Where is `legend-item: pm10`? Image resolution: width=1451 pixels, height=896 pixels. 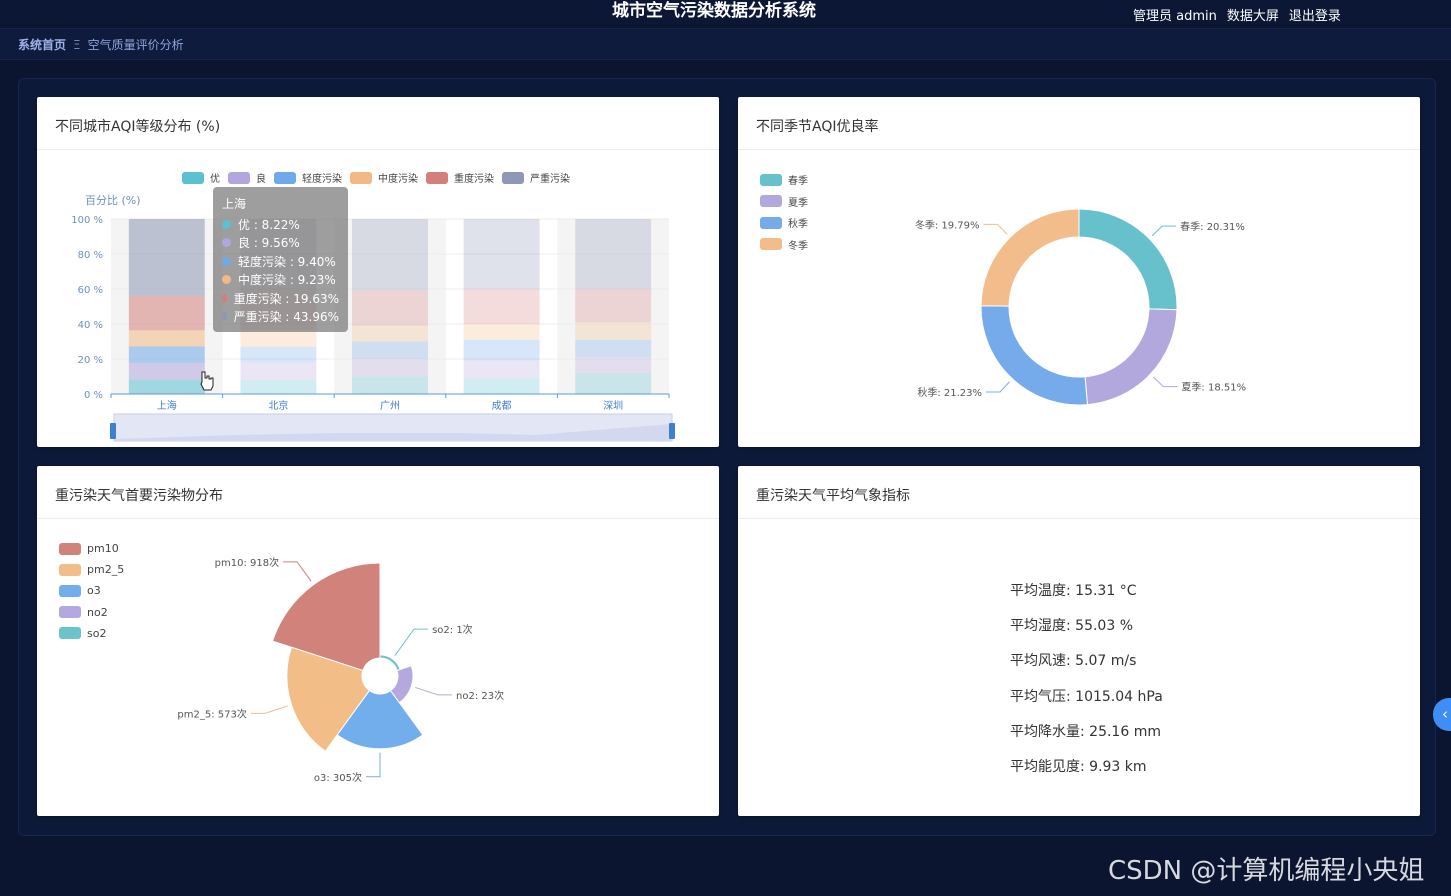 legend-item: pm10 is located at coordinates (91, 548).